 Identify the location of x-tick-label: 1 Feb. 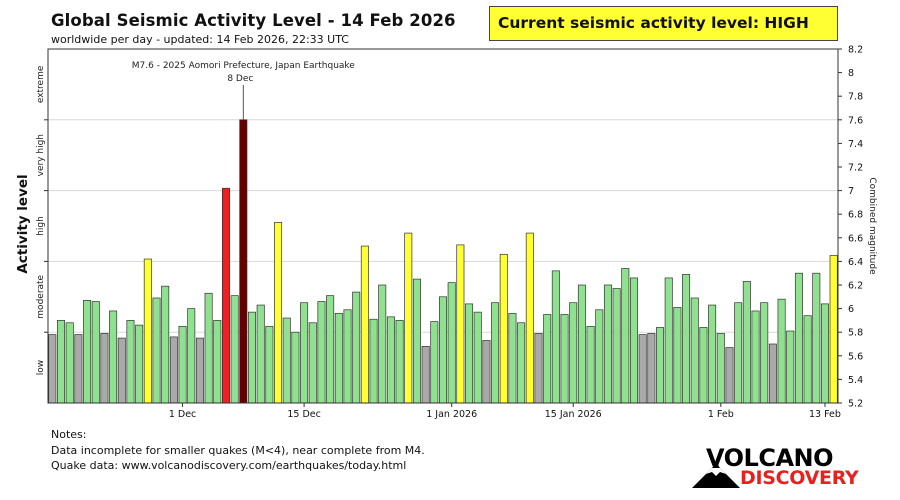
(721, 414).